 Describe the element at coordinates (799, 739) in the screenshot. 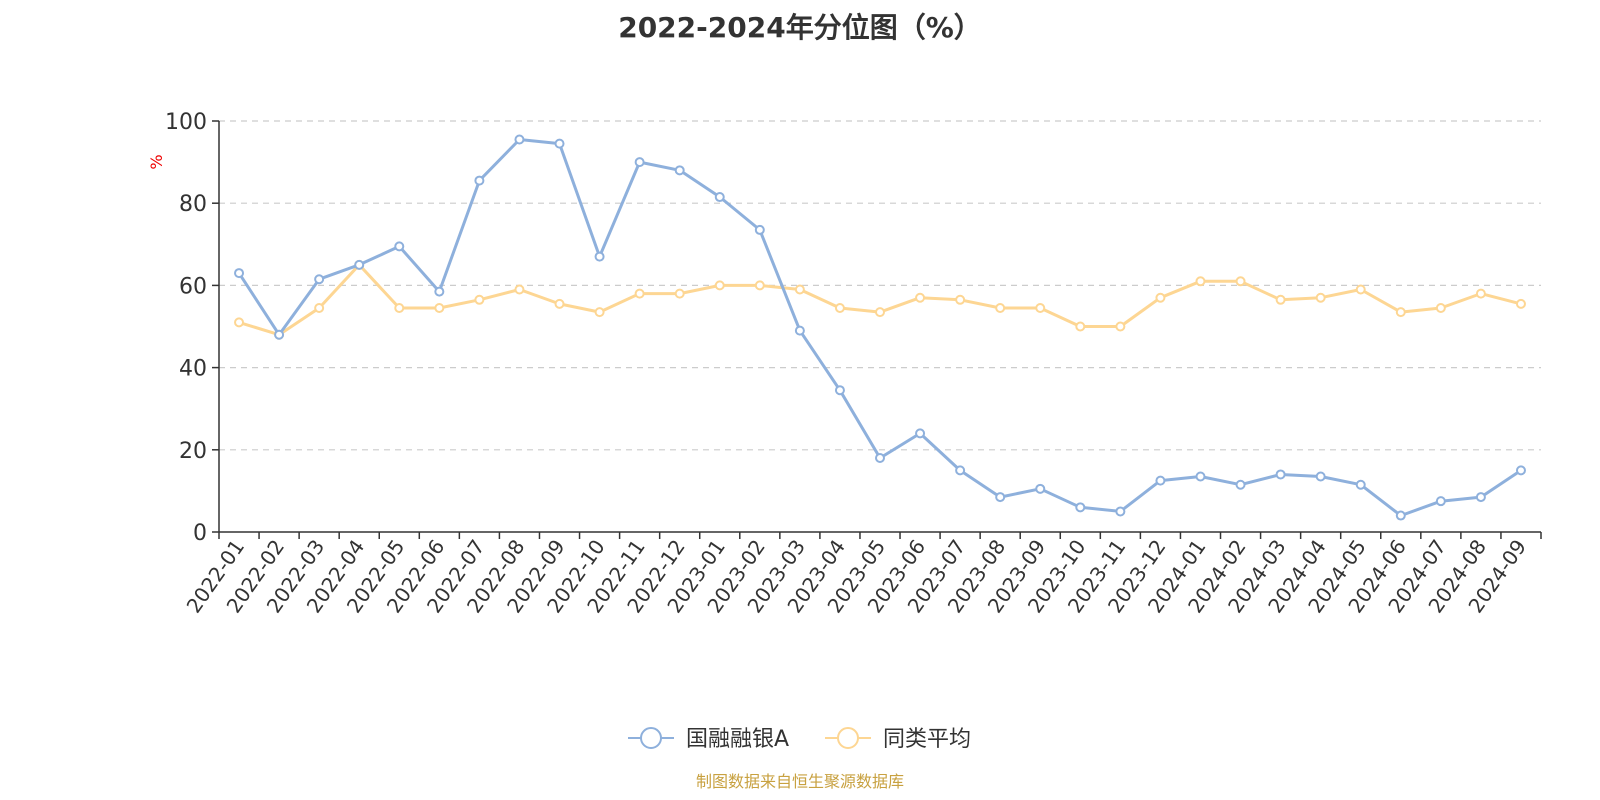

I see `legend: 国融融银A 同类平均` at that location.